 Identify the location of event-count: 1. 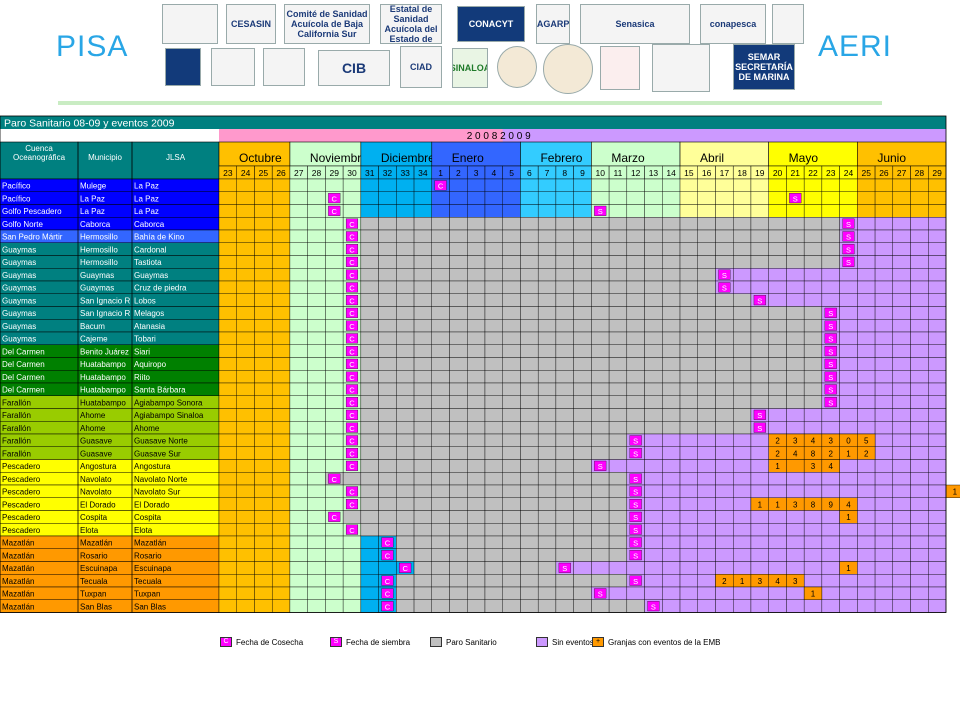
(848, 517).